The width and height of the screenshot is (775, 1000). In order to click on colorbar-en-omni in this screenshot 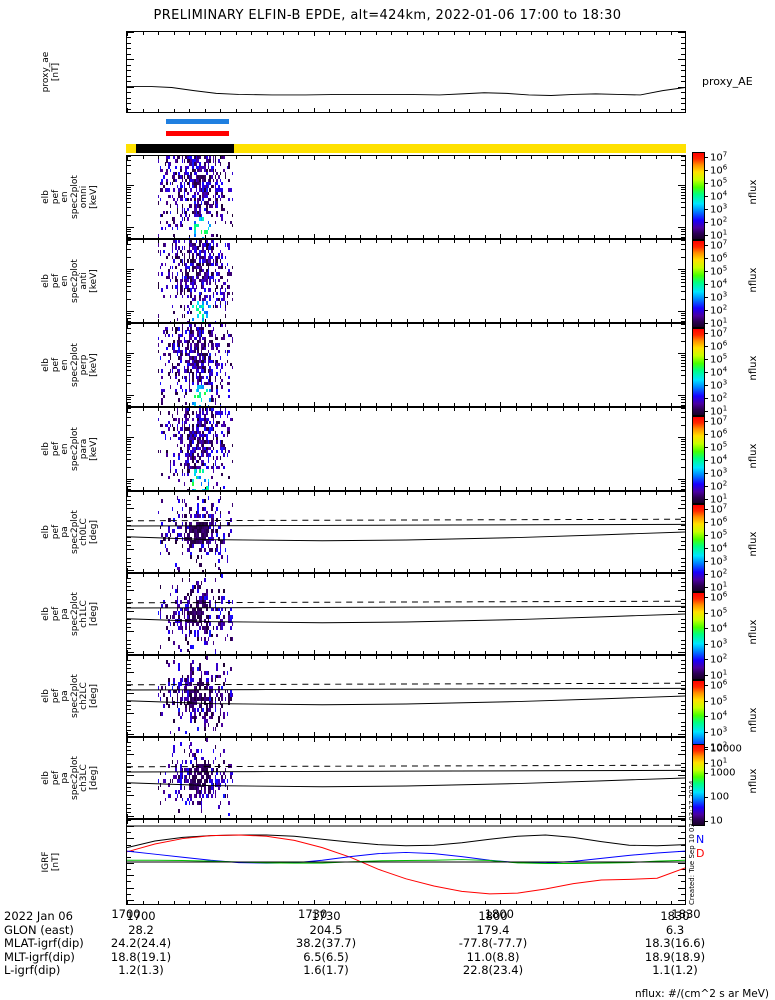, I will do `click(698, 196)`.